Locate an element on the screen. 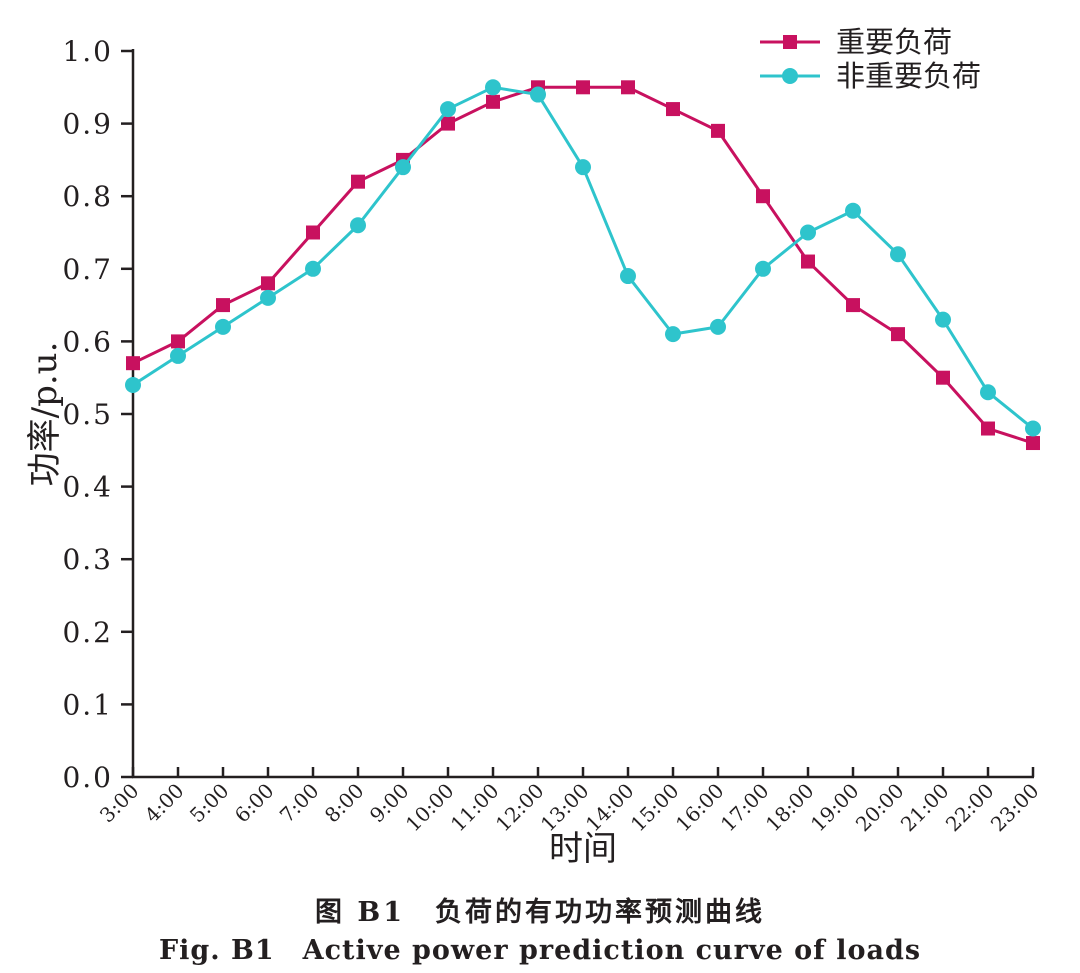 Image resolution: width=1080 pixels, height=973 pixels. legend-label: 非重要负荷 is located at coordinates (908, 76).